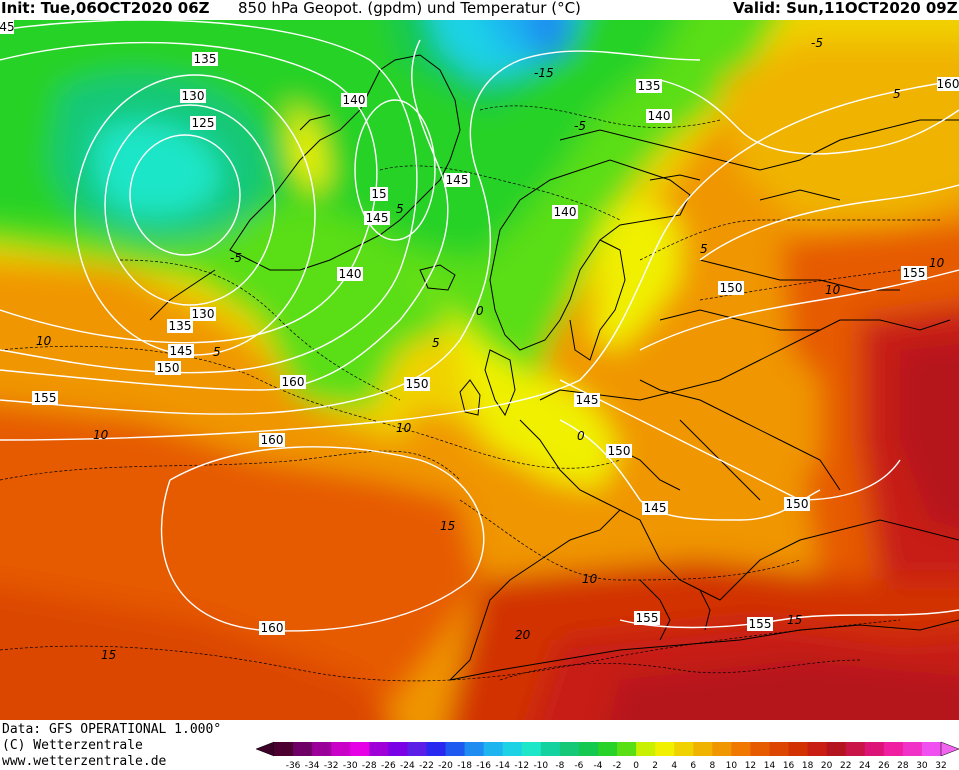 This screenshot has width=959, height=770. What do you see at coordinates (369, 765) in the screenshot?
I see `colorbar-tick-label: -28` at bounding box center [369, 765].